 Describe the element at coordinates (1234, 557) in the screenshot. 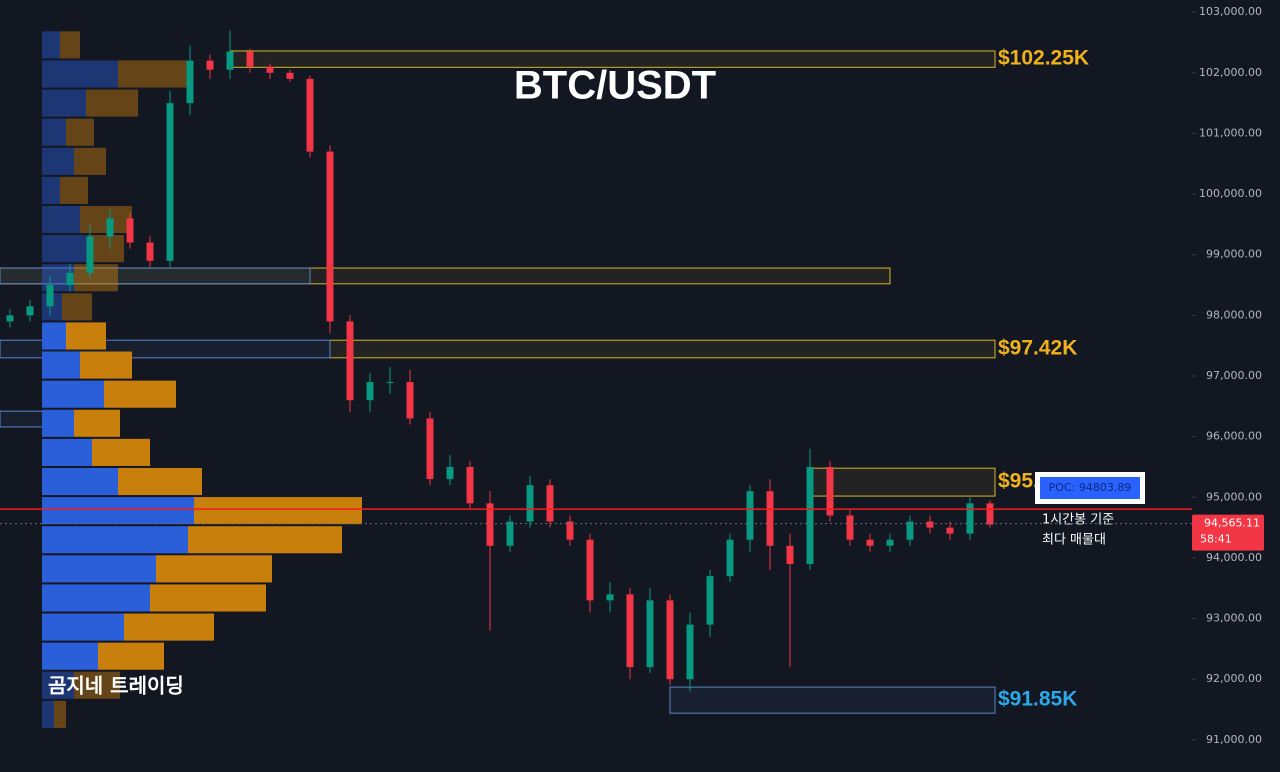

I see `y-tick-label: 94,000.00` at that location.